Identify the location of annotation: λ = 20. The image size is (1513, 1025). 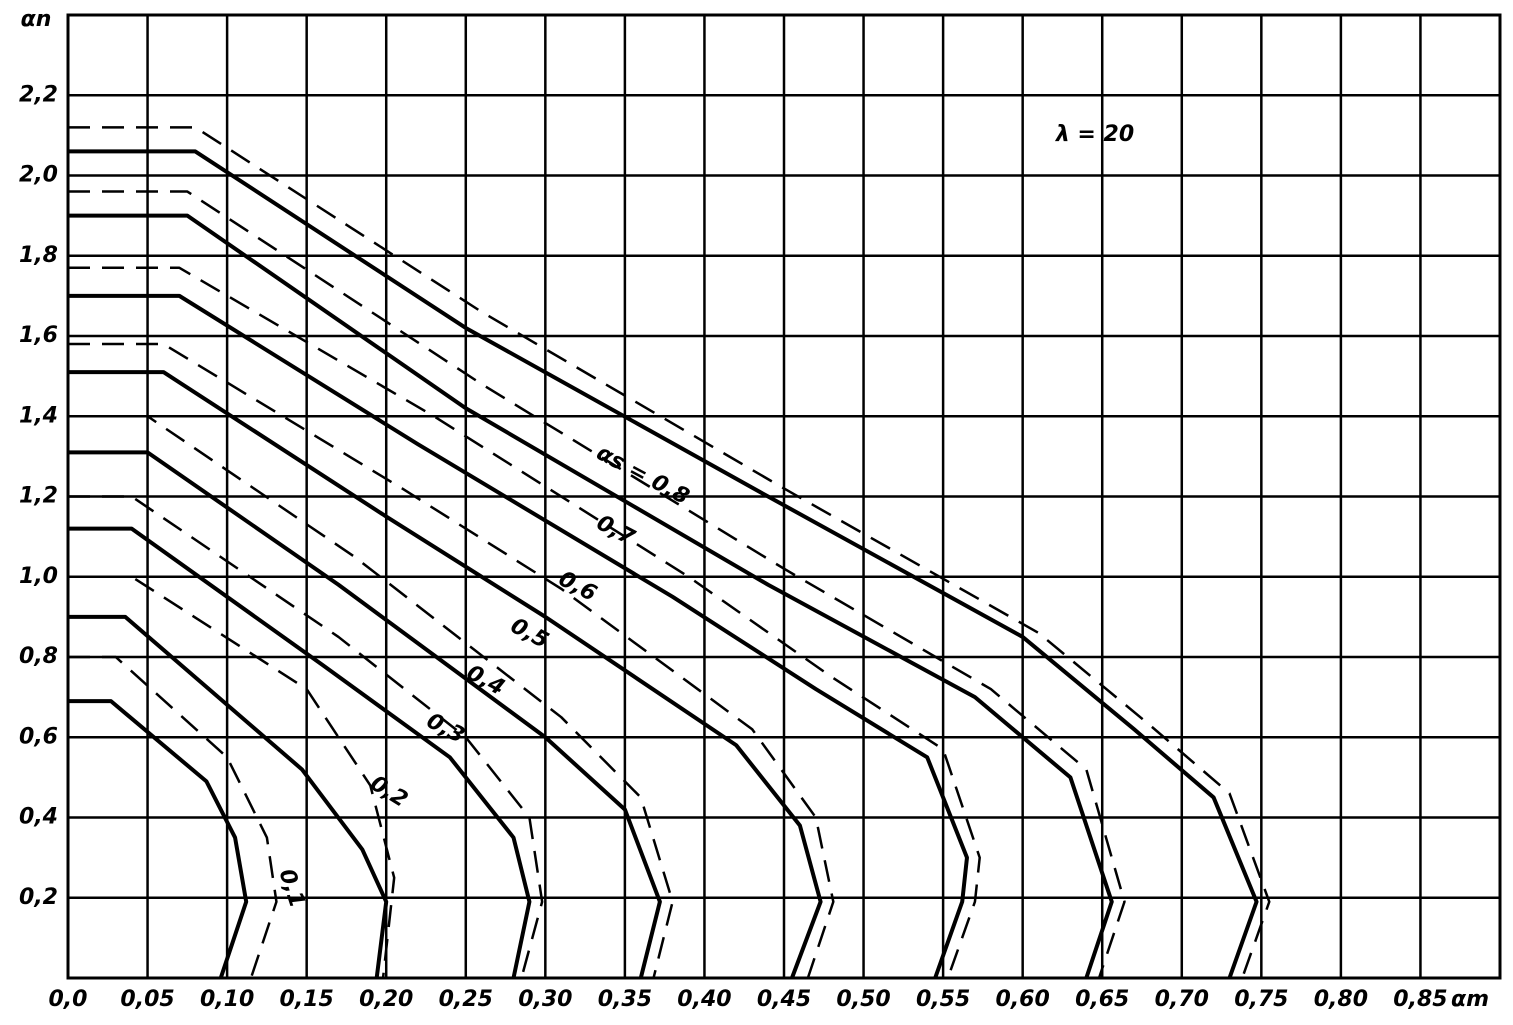
(1094, 134).